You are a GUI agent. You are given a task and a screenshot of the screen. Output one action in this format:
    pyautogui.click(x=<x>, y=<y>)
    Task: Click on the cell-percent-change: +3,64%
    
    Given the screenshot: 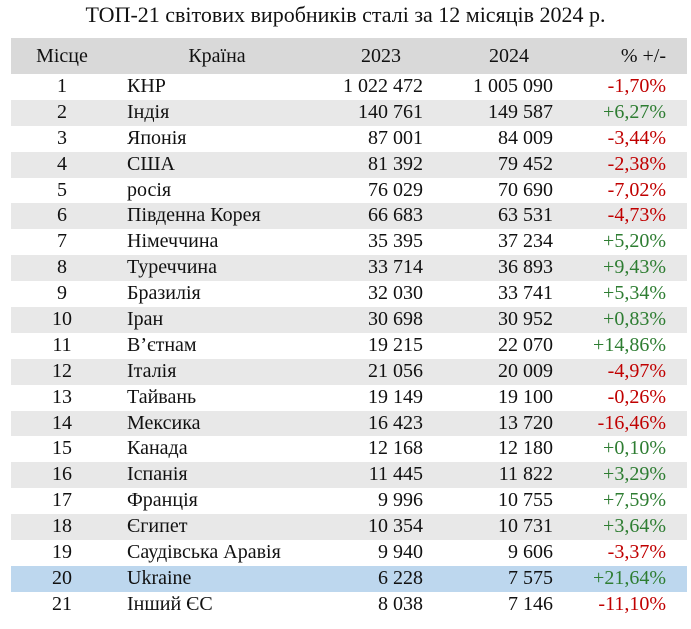 What is the action you would take?
    pyautogui.click(x=634, y=526)
    